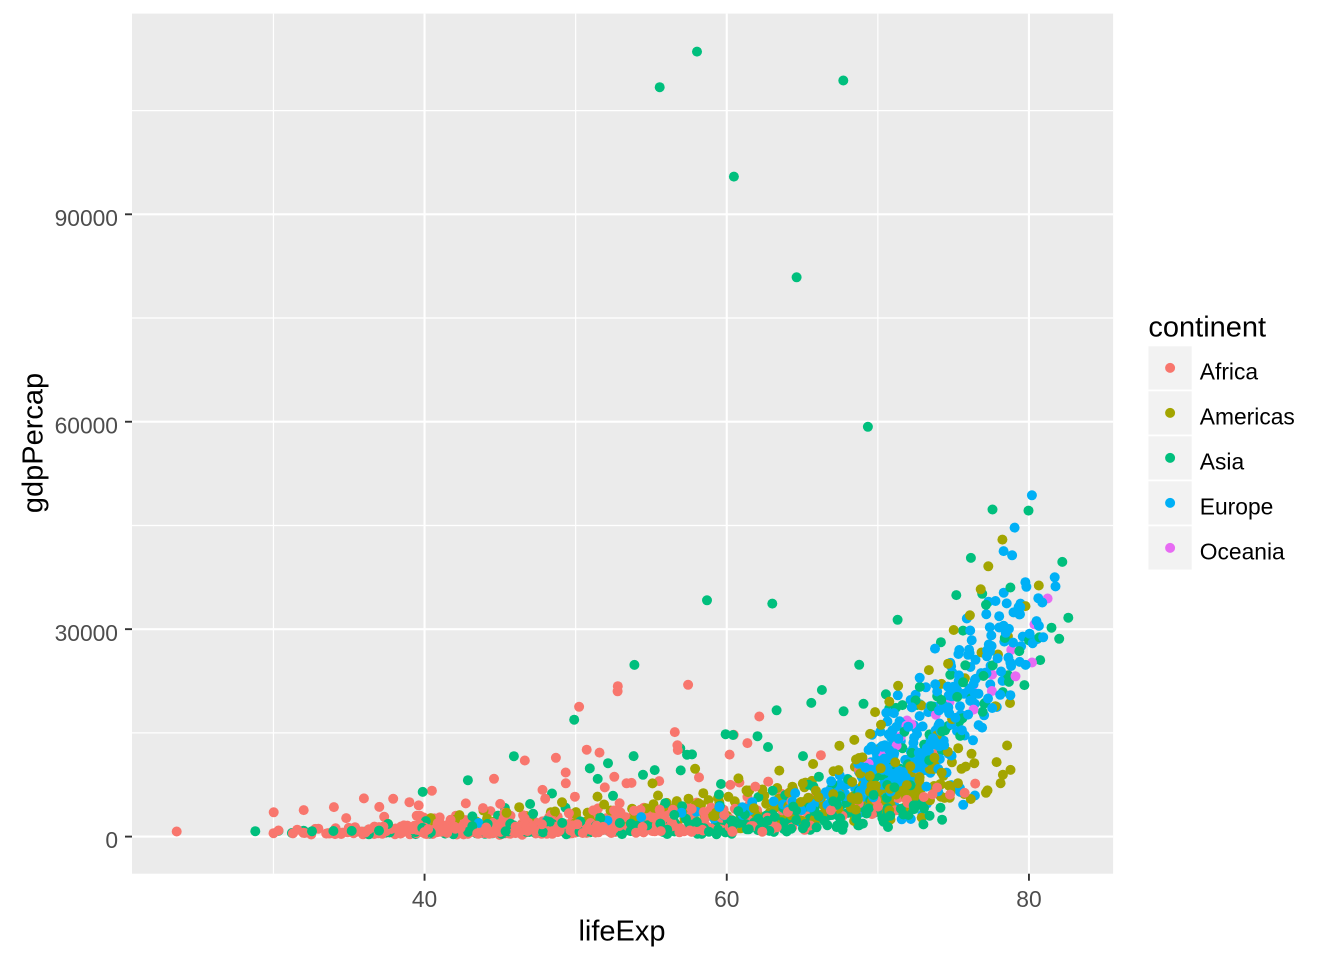 The height and width of the screenshot is (960, 1344). Describe the element at coordinates (726, 899) in the screenshot. I see `svg-text: 60` at that location.